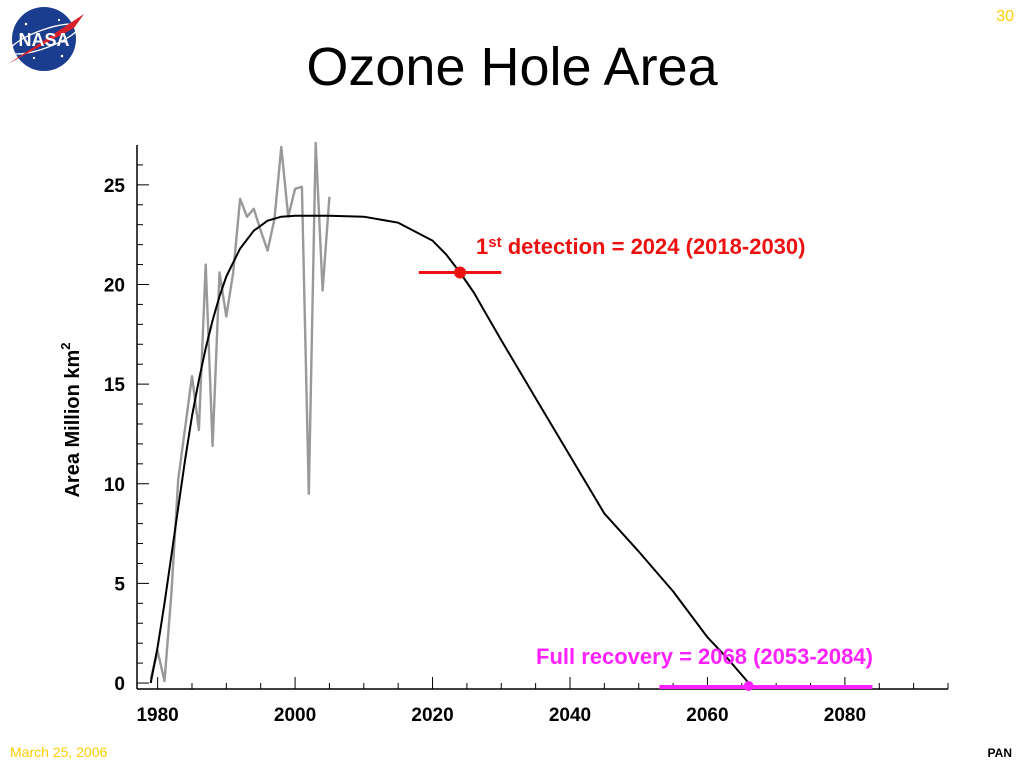 This screenshot has height=768, width=1024. I want to click on y-tick-label: 10, so click(114, 485).